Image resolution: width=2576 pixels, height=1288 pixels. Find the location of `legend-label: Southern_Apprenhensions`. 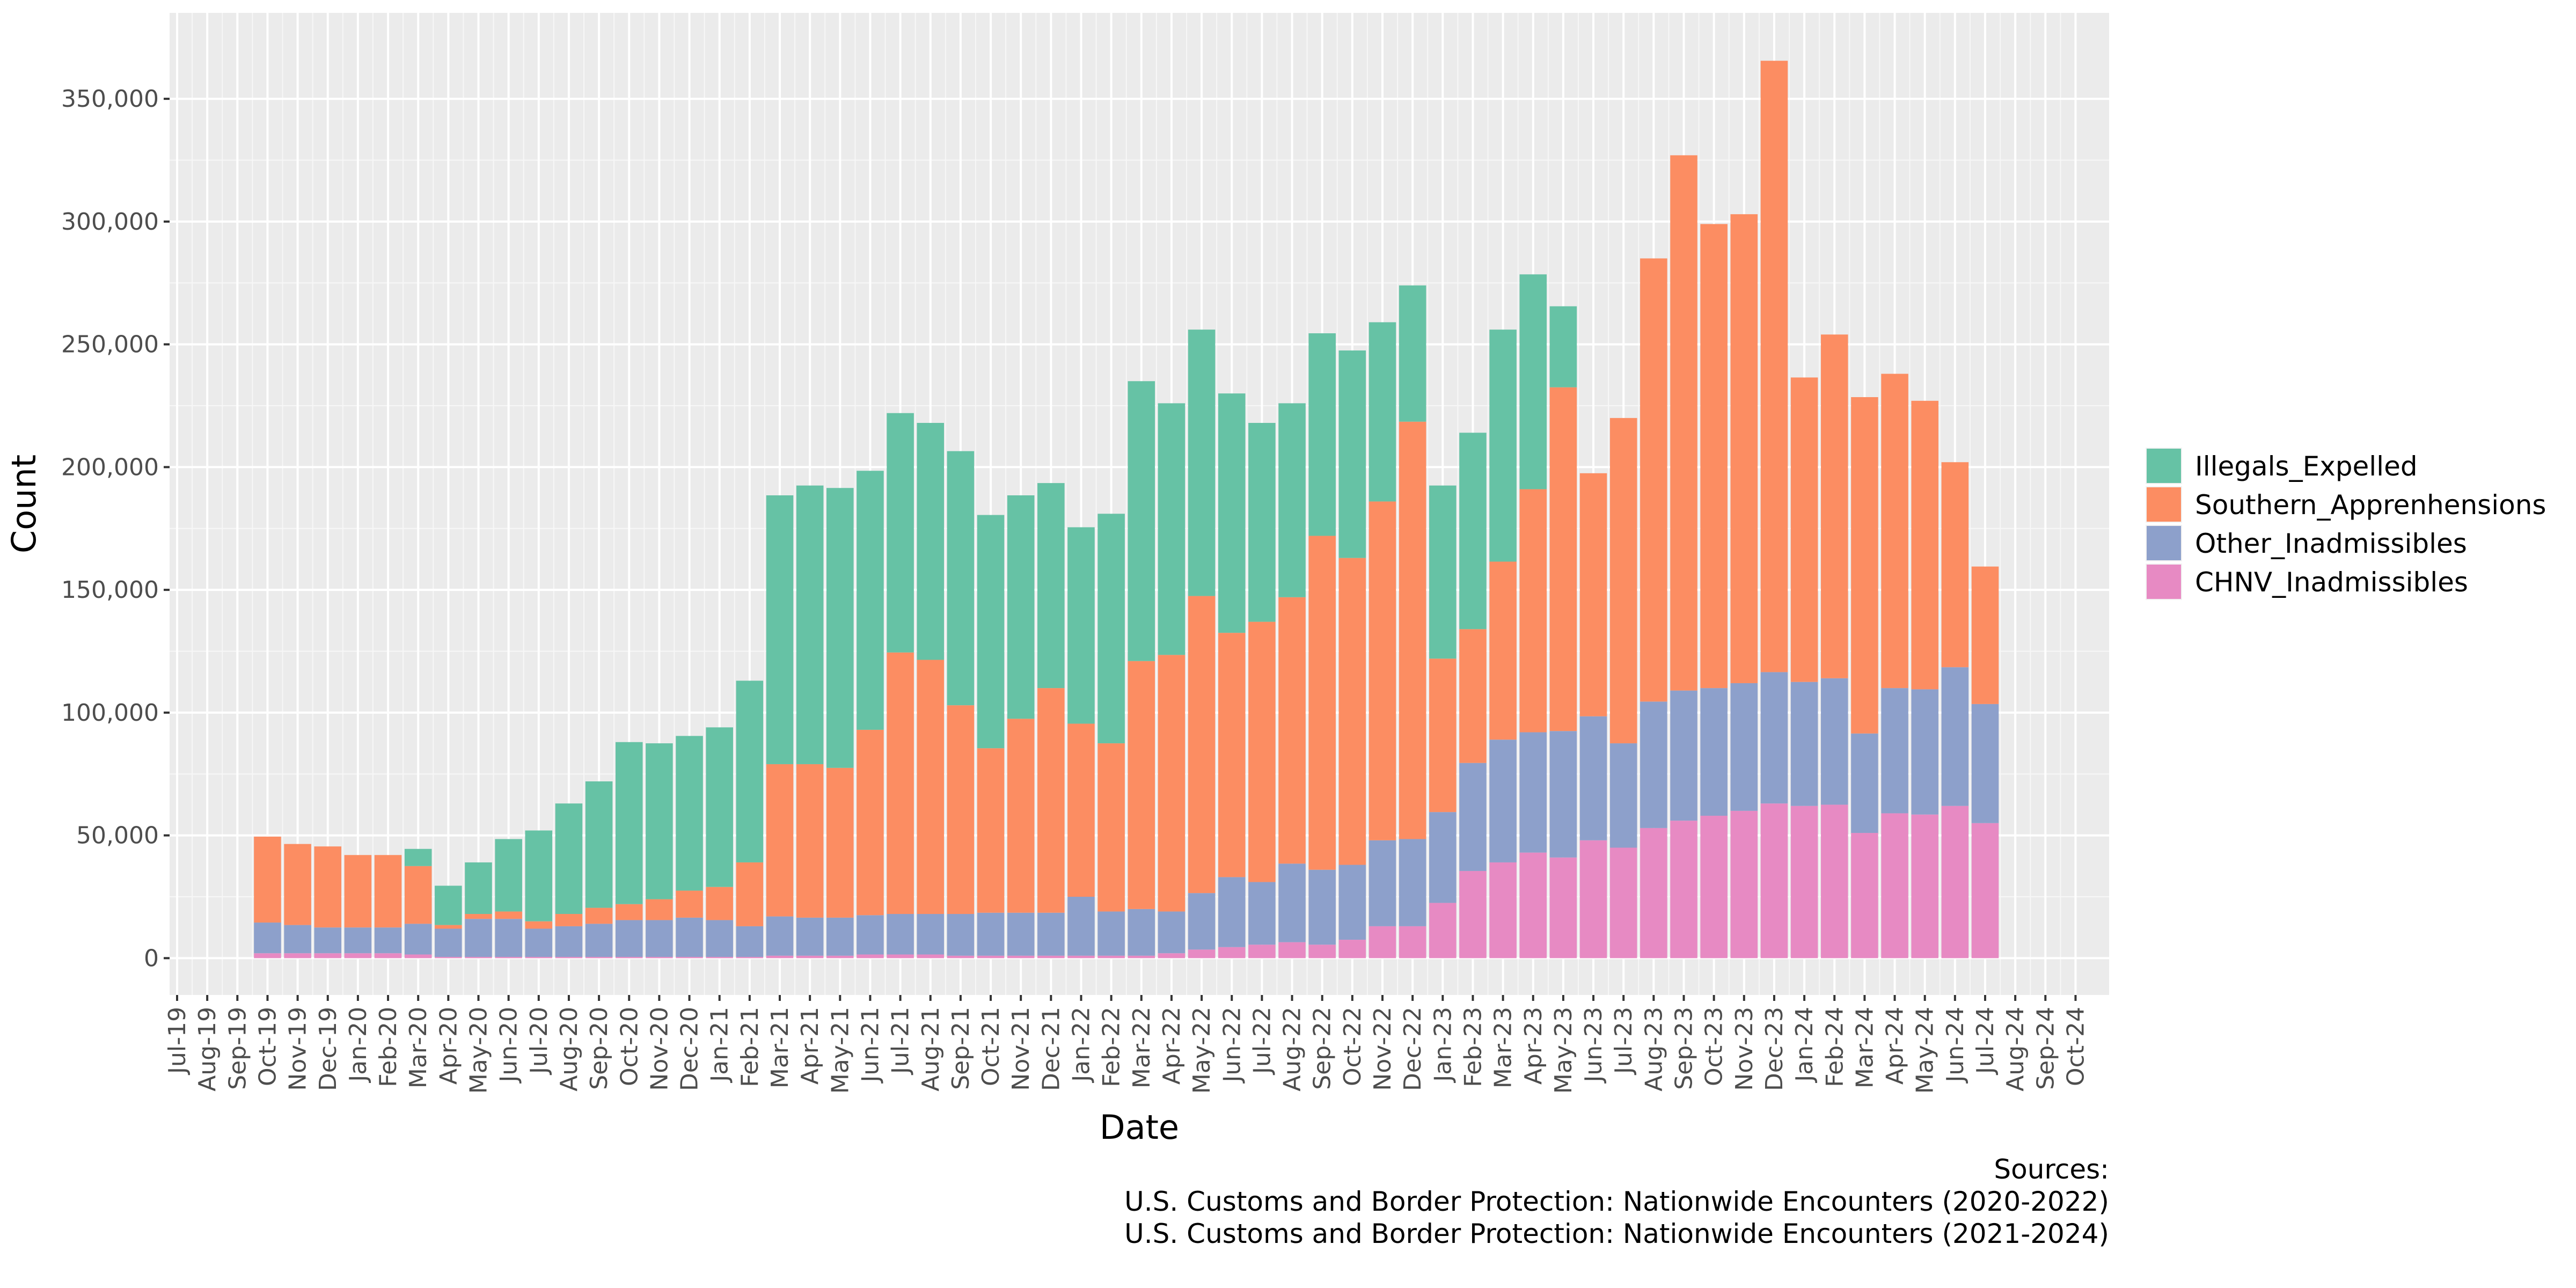

legend-label: Southern_Apprenhensions is located at coordinates (2370, 505).